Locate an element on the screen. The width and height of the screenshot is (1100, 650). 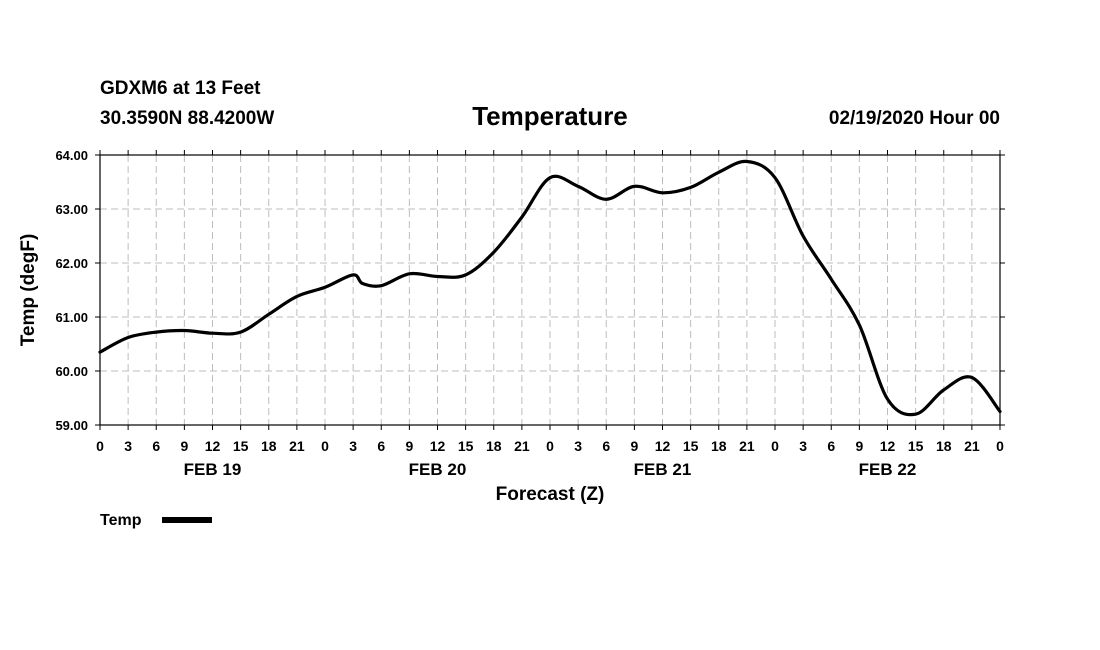
y-tick-label: 62.00 is located at coordinates (71, 263).